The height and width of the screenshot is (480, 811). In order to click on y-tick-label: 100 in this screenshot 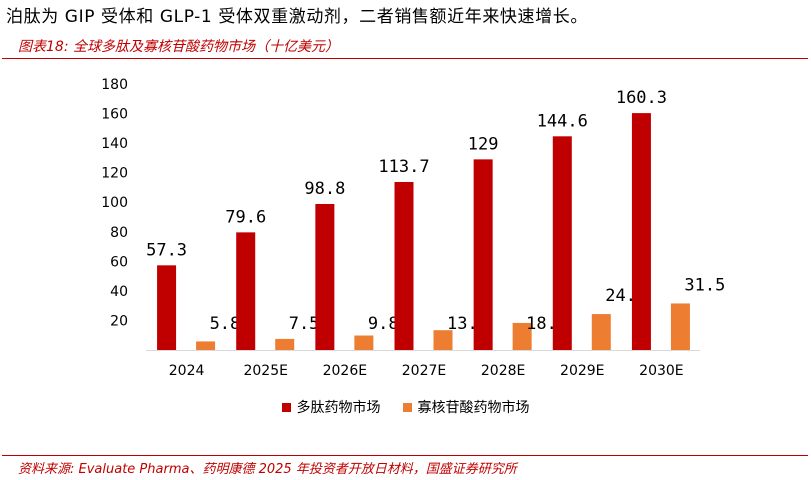, I will do `click(114, 203)`.